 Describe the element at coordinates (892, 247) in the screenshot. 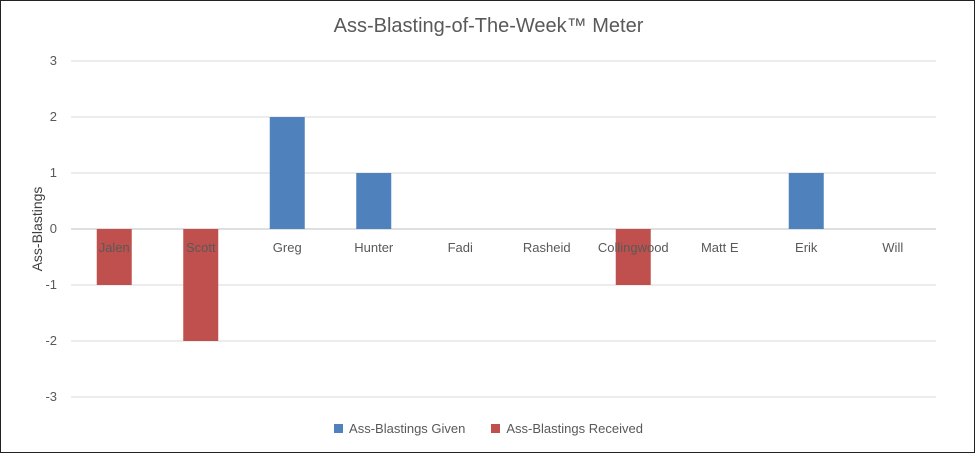

I see `category-label: Will` at that location.